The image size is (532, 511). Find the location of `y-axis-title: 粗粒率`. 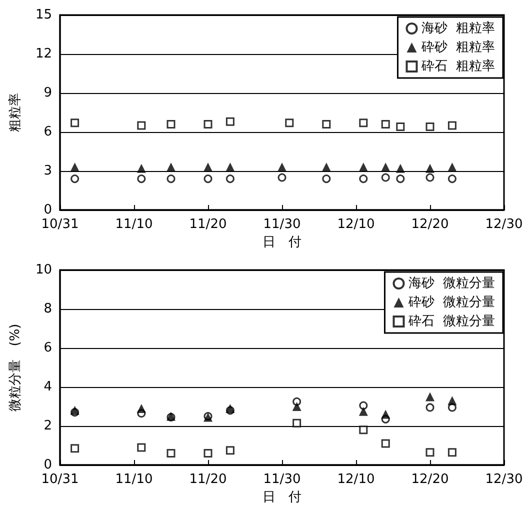

y-axis-title: 粗粒率 is located at coordinates (15, 112).